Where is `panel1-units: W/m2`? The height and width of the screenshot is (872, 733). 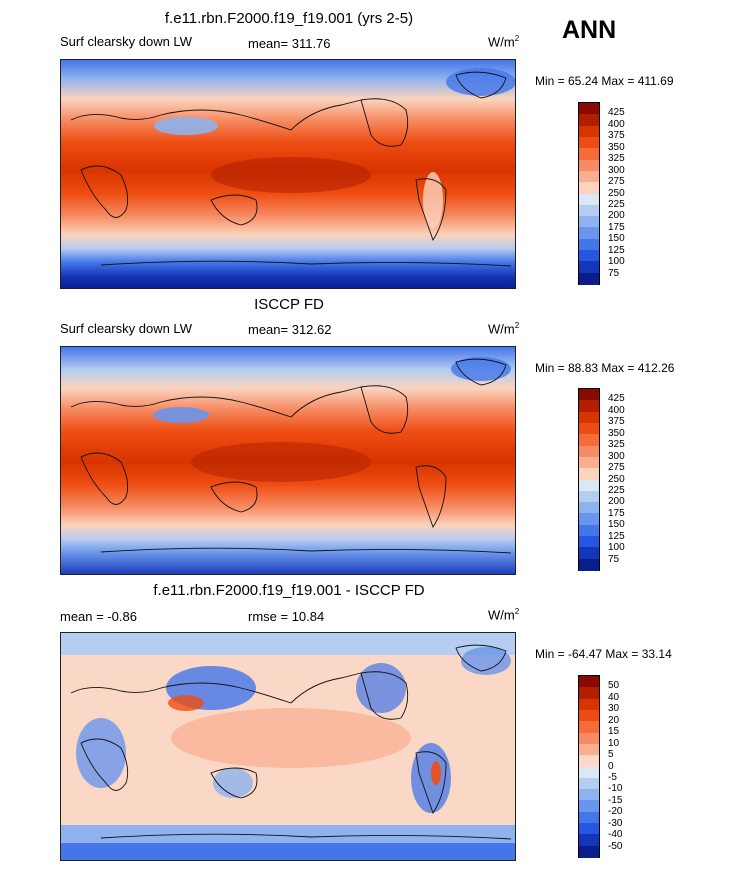
panel1-units: W/m2 is located at coordinates (504, 42).